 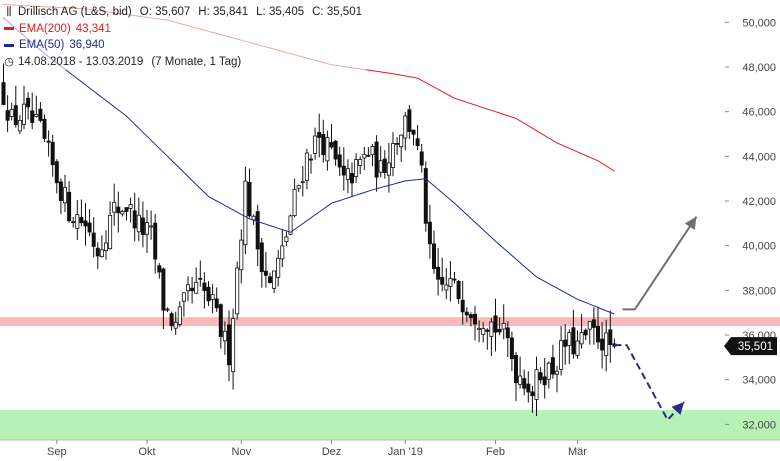 I want to click on last-price-label: 35,501, so click(x=755, y=347).